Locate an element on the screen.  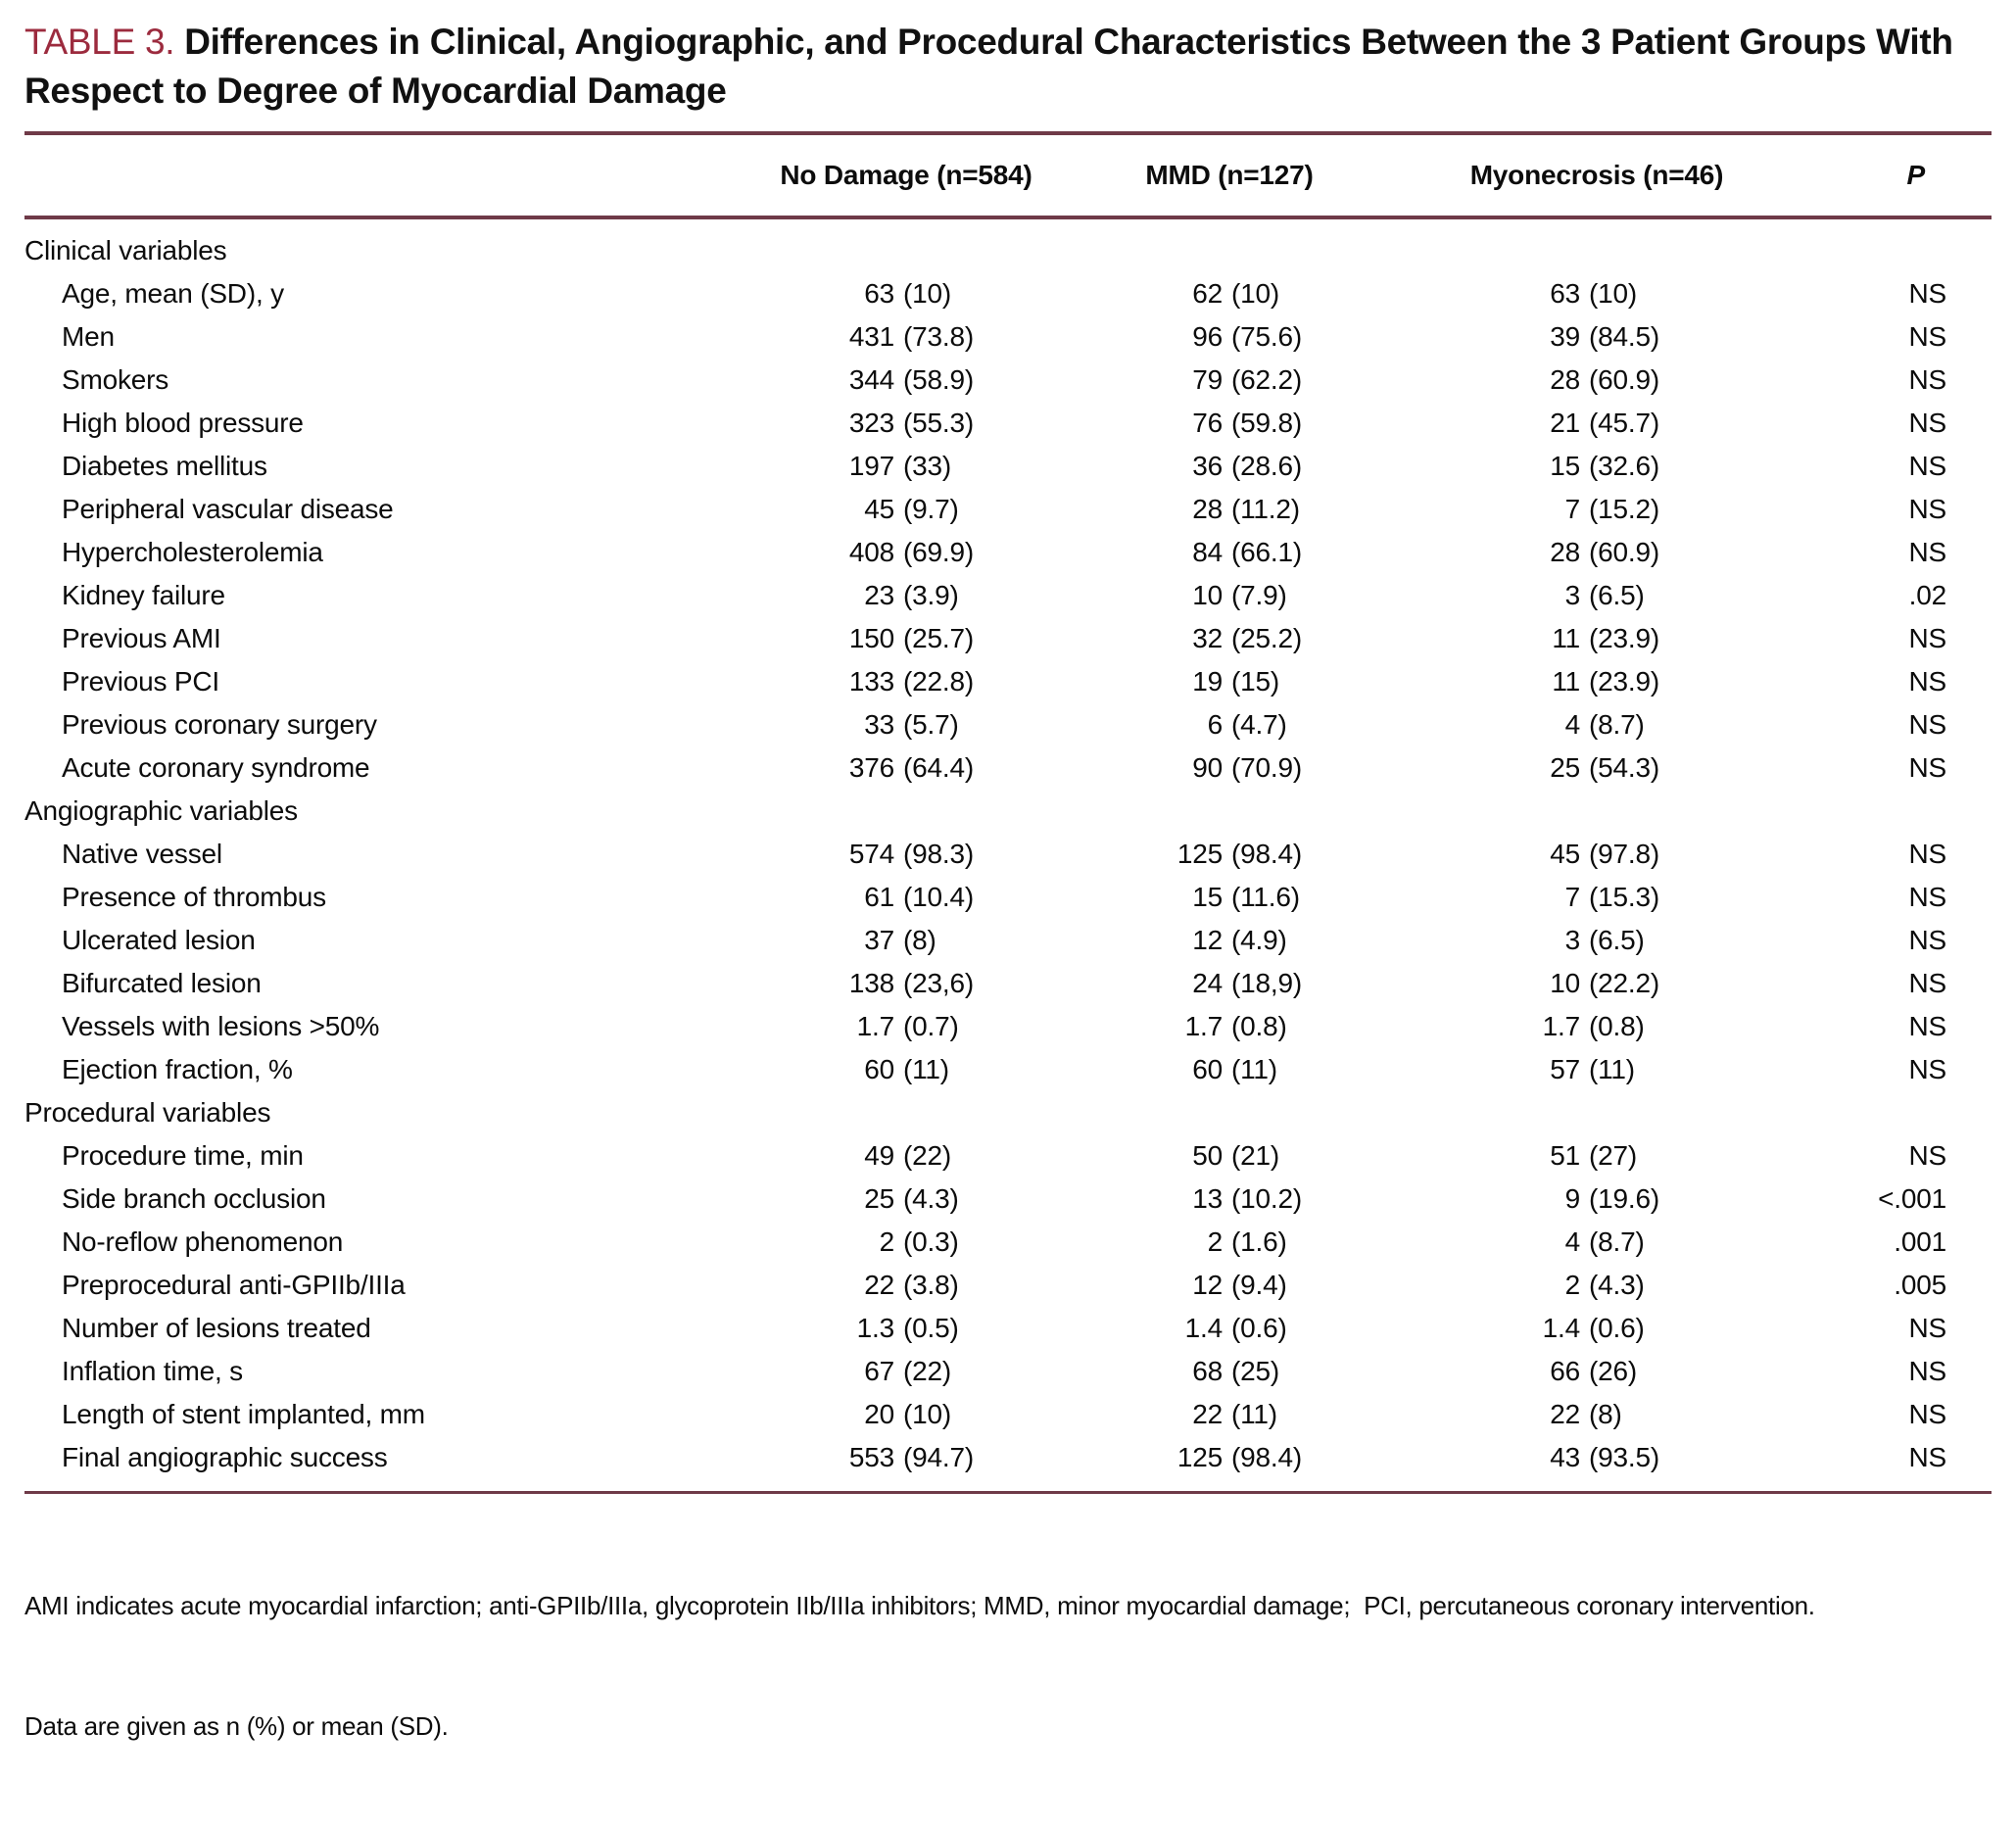
value-count: 20 is located at coordinates (879, 1414).